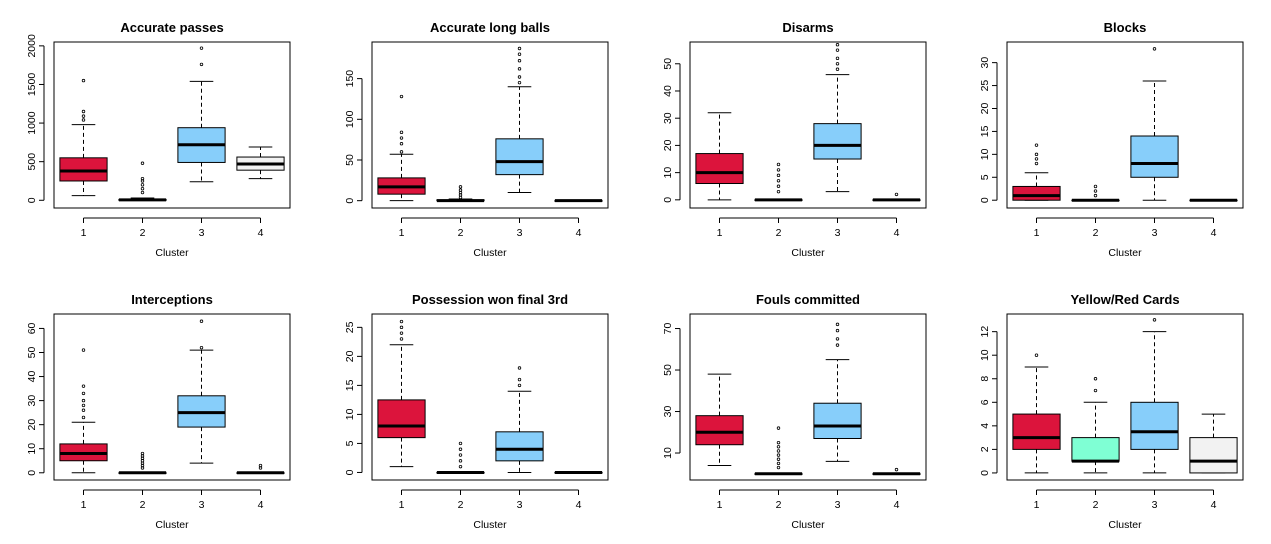  I want to click on y-tick-label: 25, so click(985, 86).